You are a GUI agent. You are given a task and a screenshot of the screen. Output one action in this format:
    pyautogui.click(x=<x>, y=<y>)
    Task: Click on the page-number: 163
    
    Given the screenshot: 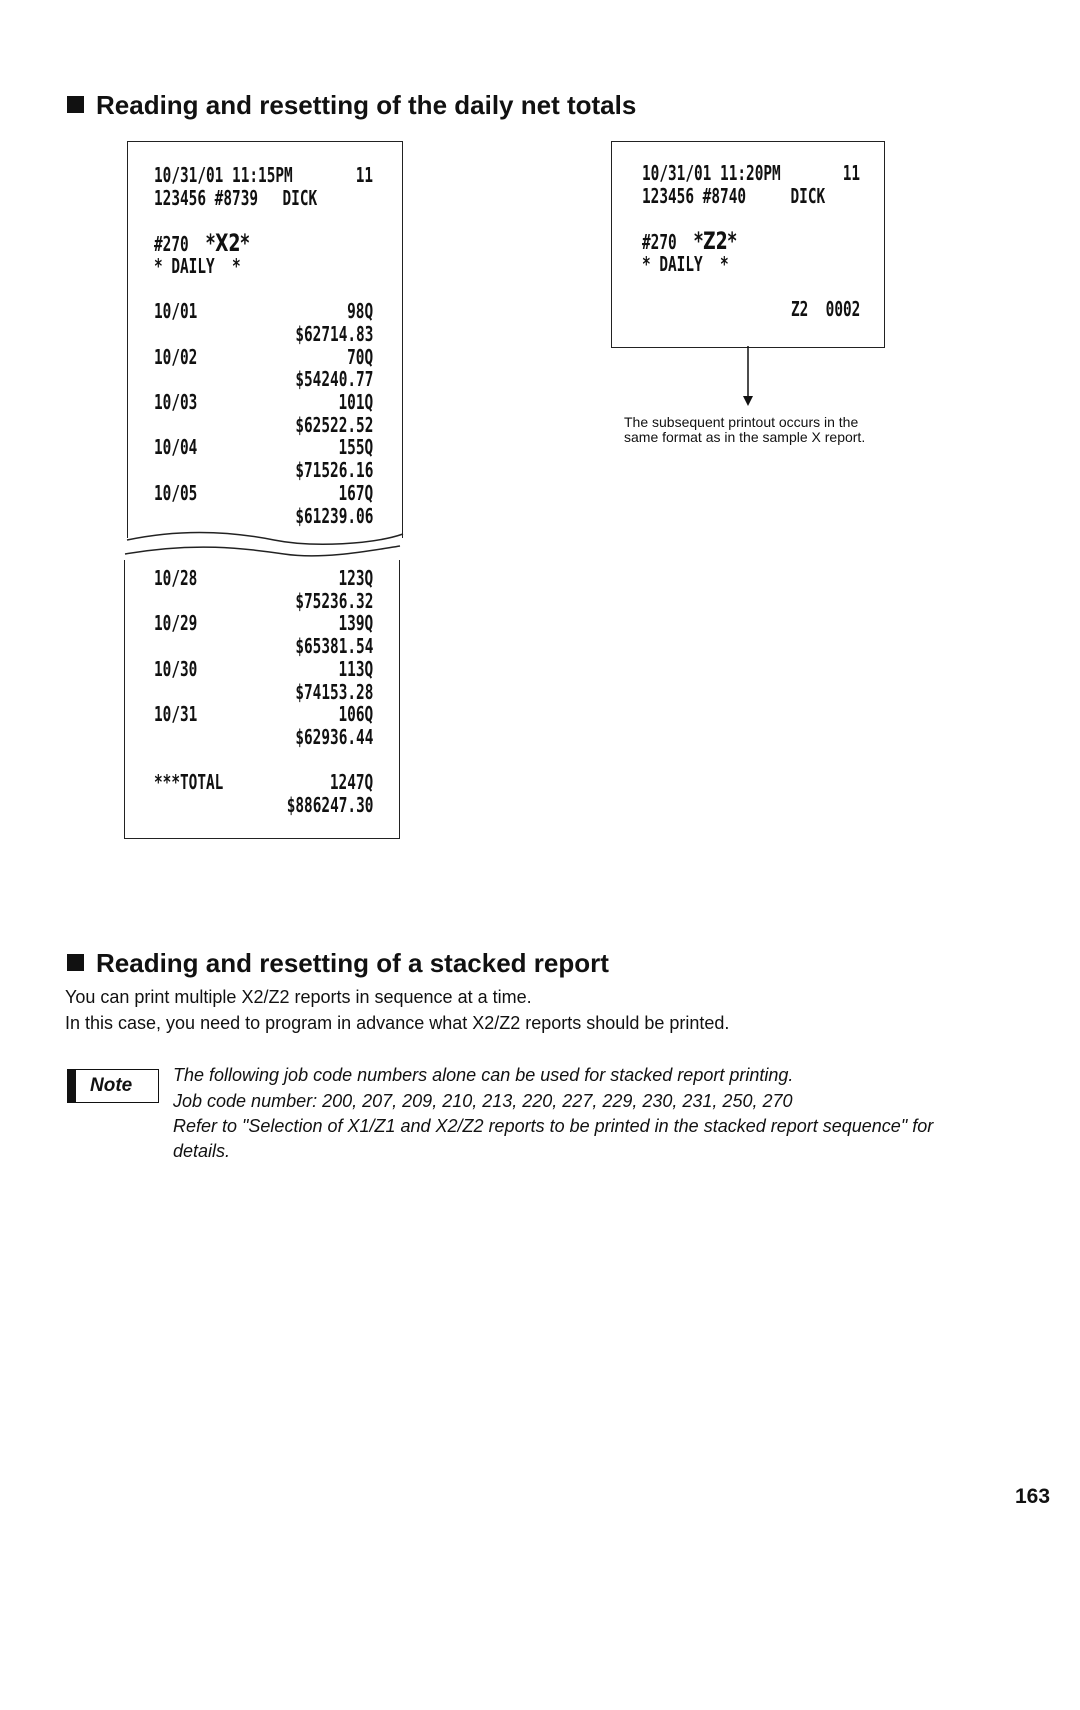 What is the action you would take?
    pyautogui.click(x=1033, y=1496)
    